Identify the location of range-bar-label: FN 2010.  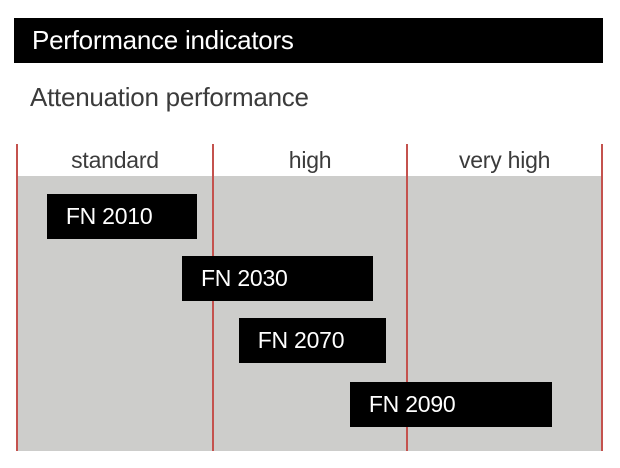
(109, 216).